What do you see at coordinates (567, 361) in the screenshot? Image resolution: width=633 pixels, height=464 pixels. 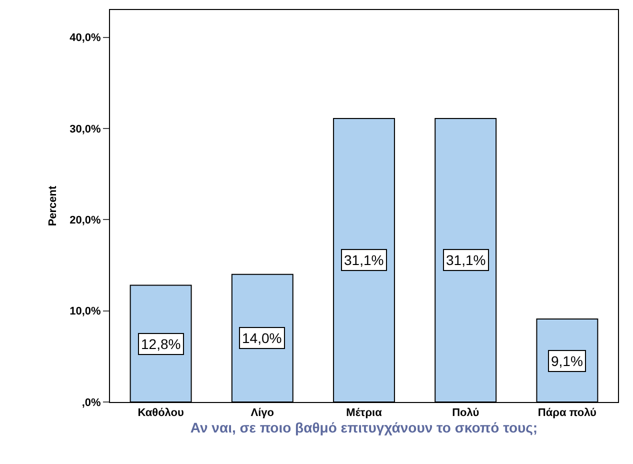 I see `data-label: 9,1%` at bounding box center [567, 361].